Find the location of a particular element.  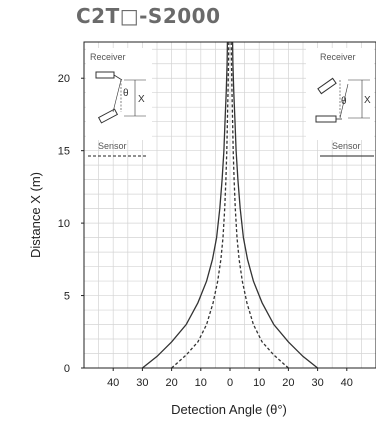

right-receiver-label: Receiver is located at coordinates (338, 57).